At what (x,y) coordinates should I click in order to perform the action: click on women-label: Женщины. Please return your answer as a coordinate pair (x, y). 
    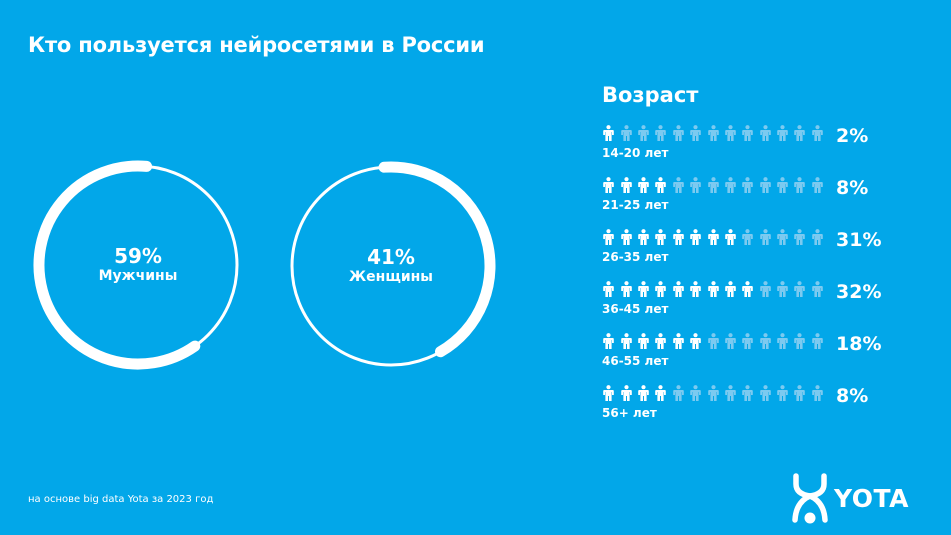
    Looking at the image, I should click on (391, 277).